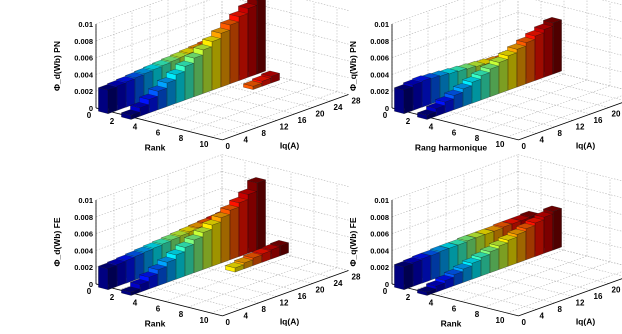  What do you see at coordinates (286, 293) in the screenshot?
I see `iq-axis-line` at bounding box center [286, 293].